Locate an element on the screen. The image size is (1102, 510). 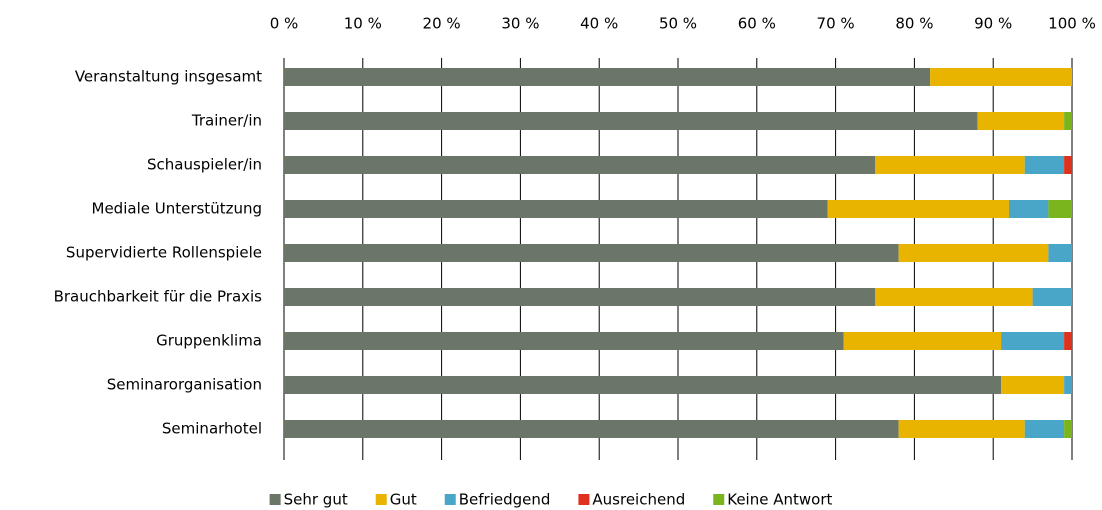
x-tick-label: 60 % is located at coordinates (757, 24).